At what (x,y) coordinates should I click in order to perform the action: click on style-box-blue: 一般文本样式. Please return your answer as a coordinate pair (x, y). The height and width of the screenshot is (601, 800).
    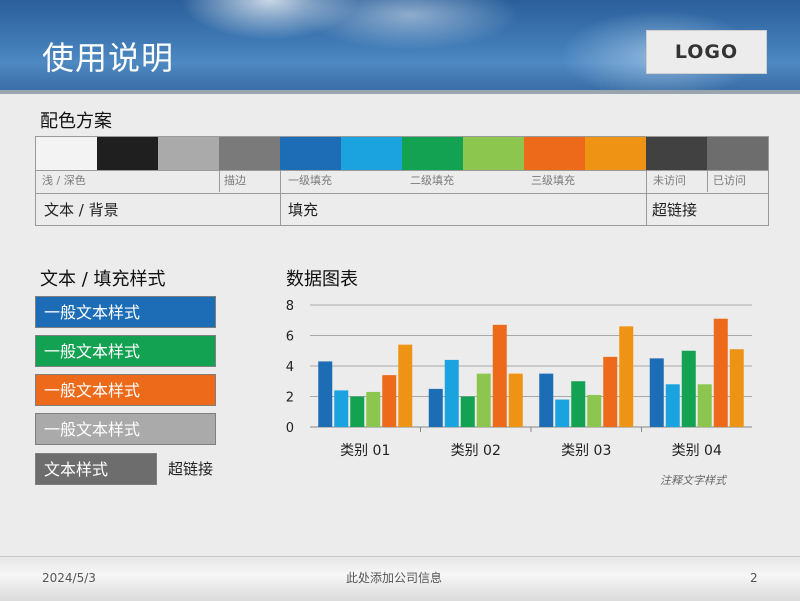
    Looking at the image, I should click on (125, 312).